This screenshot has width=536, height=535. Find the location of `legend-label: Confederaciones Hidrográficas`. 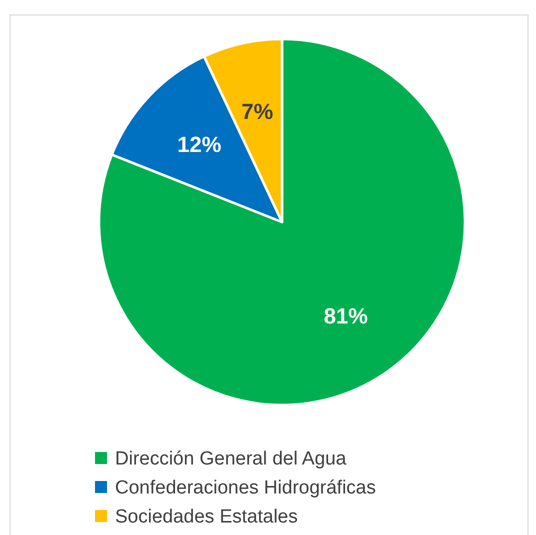

legend-label: Confederaciones Hidrográficas is located at coordinates (245, 488).